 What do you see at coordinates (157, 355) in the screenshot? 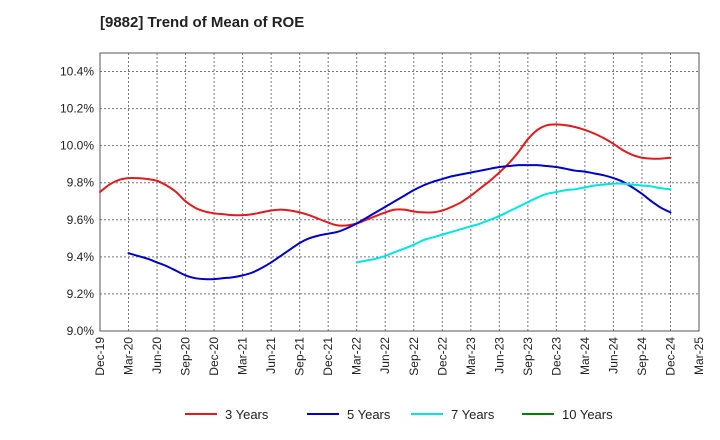
I see `x-tick-label: Jun-20` at bounding box center [157, 355].